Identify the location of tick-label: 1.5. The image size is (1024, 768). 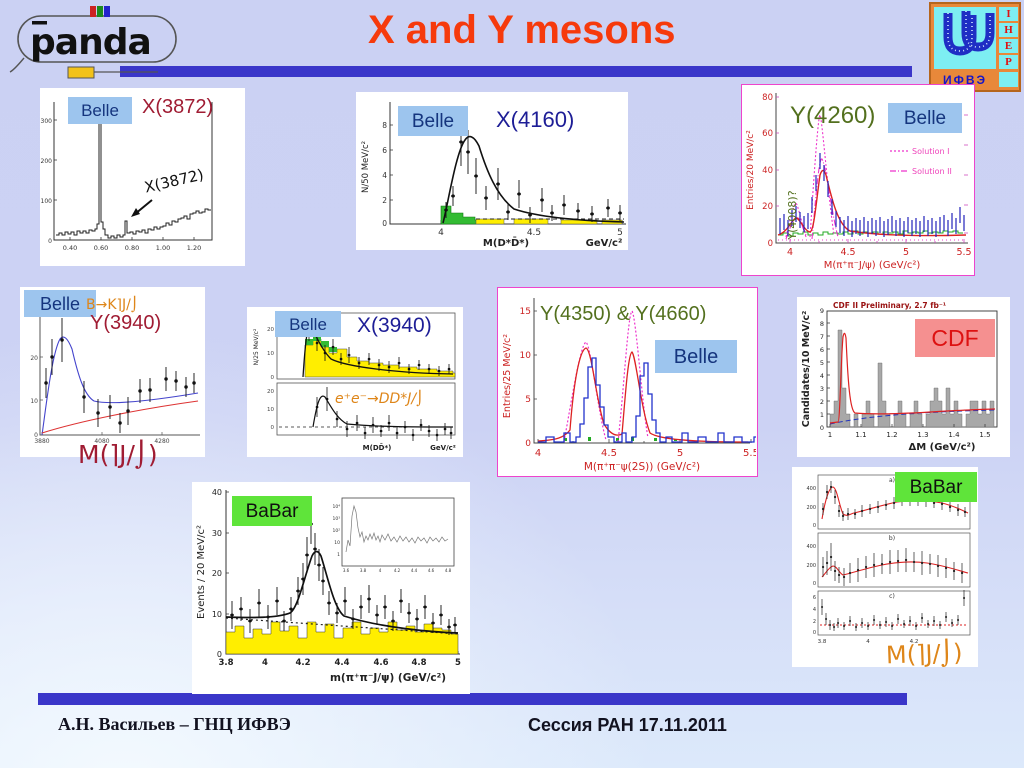
(984, 435).